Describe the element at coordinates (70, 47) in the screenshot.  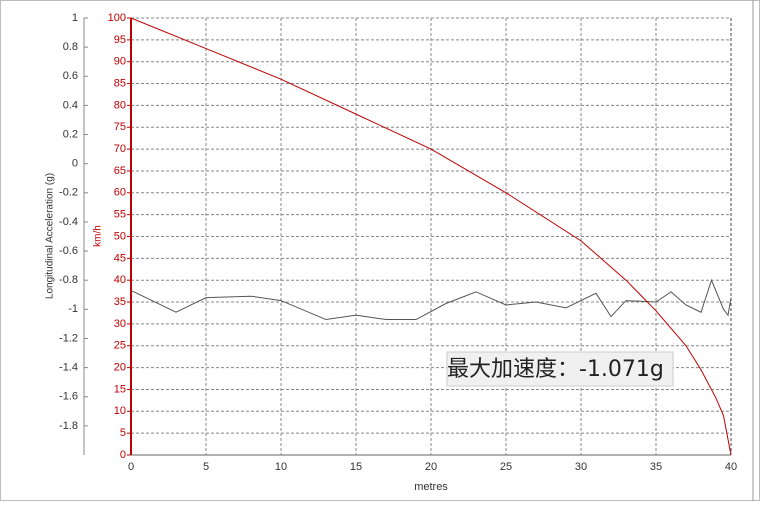
I see `y-tick-label: 0.8` at that location.